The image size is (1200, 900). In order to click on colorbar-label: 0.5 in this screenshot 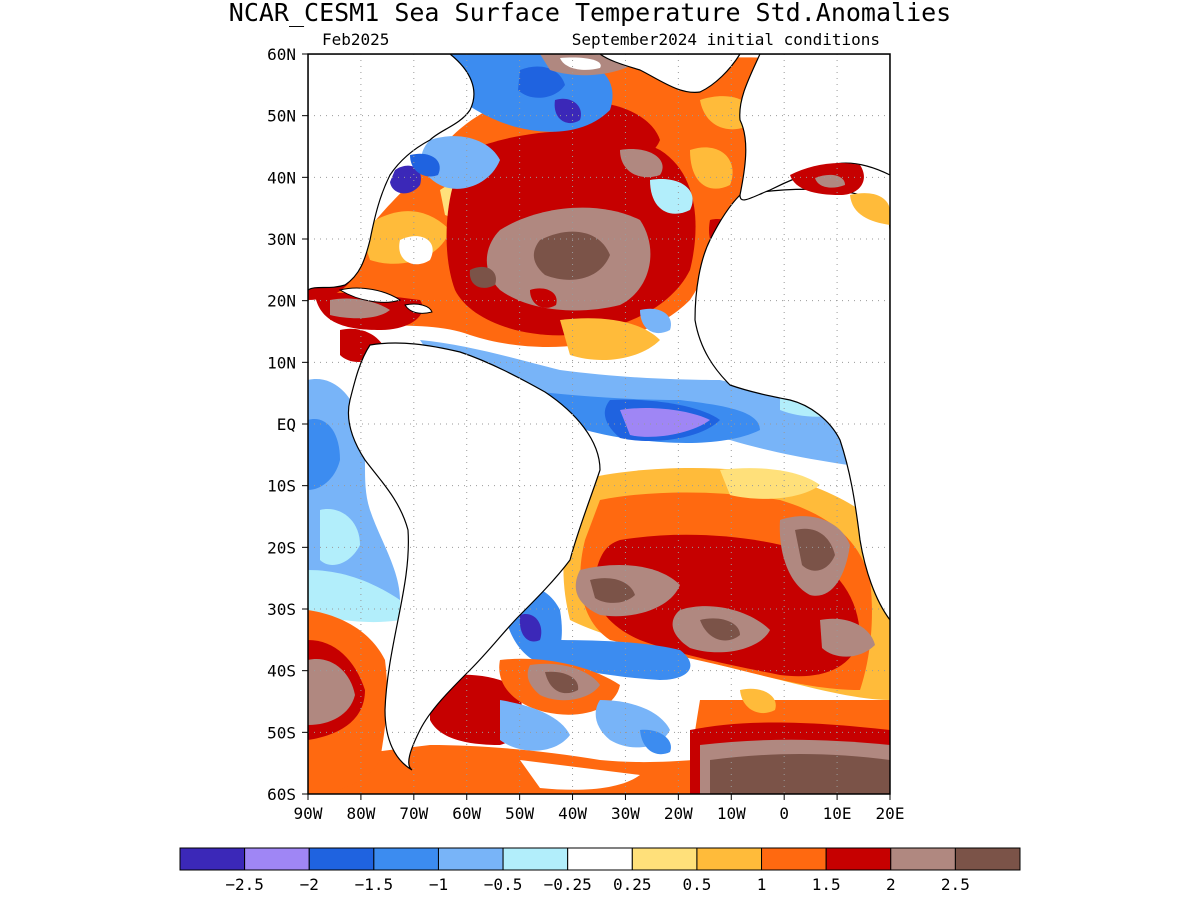, I will do `click(696, 884)`.